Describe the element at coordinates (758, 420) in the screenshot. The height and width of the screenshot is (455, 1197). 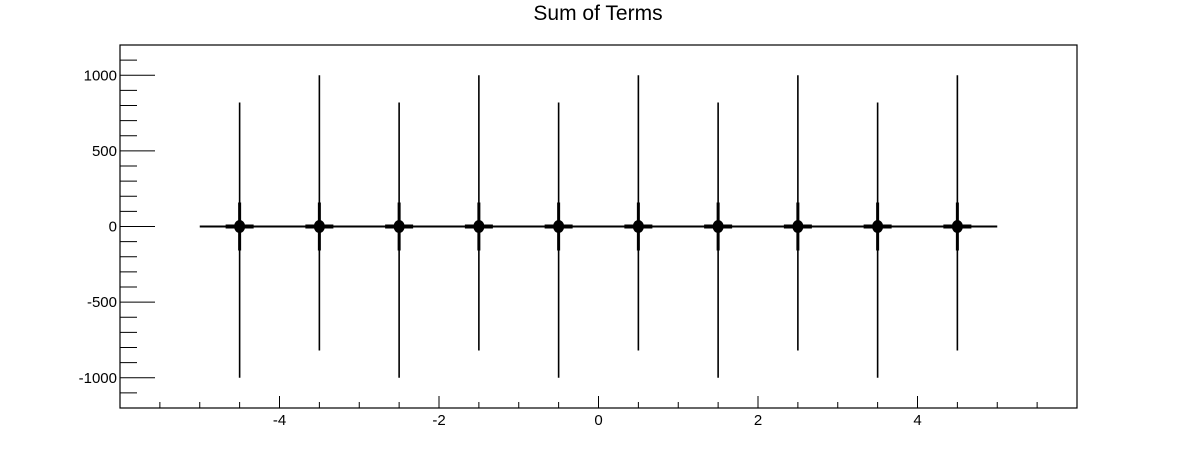
I see `x-tick-label: 2` at that location.